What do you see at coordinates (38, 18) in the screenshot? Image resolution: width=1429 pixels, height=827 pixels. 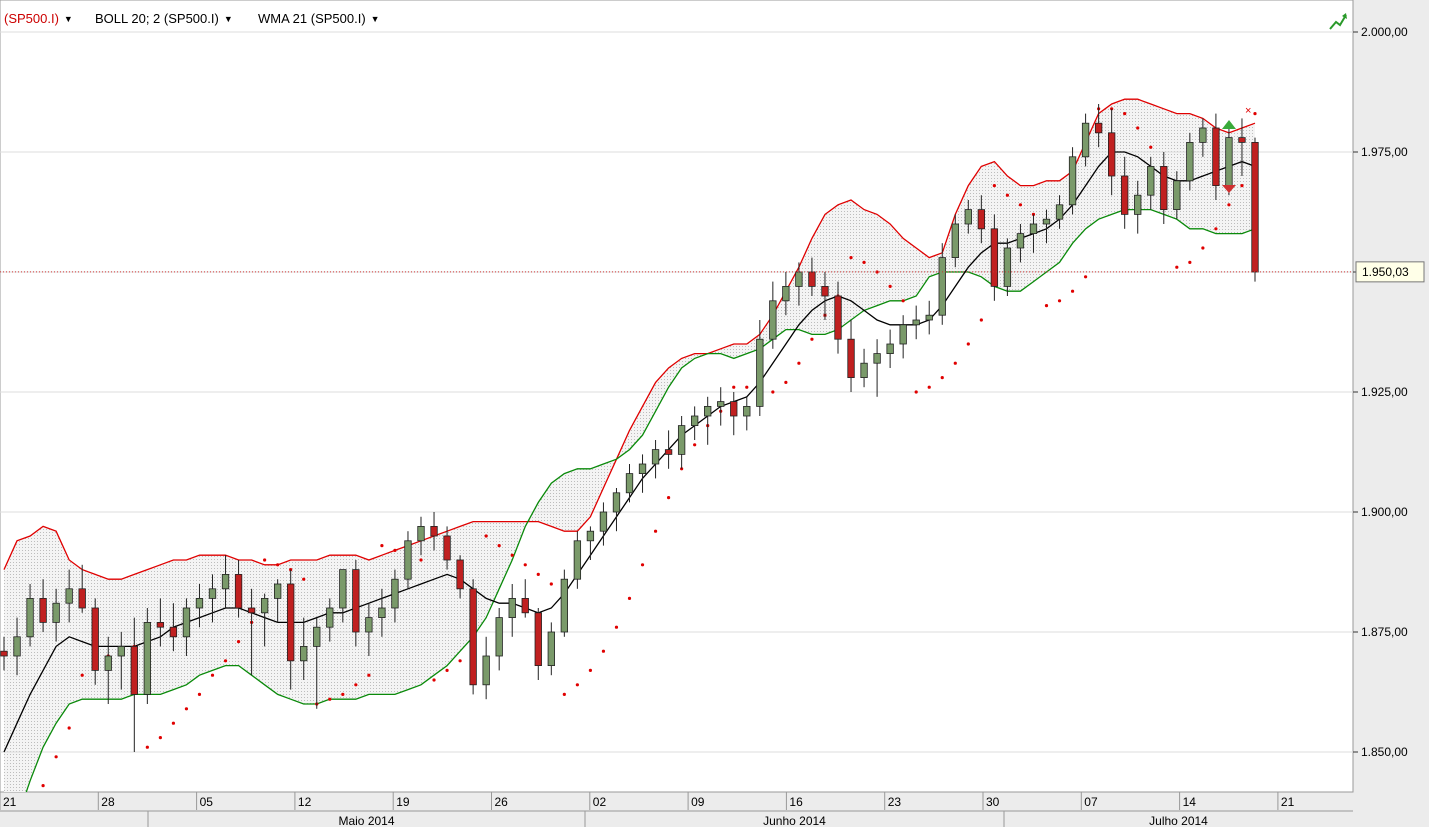 I see `legend-symbol: (SP500.I) ▼` at bounding box center [38, 18].